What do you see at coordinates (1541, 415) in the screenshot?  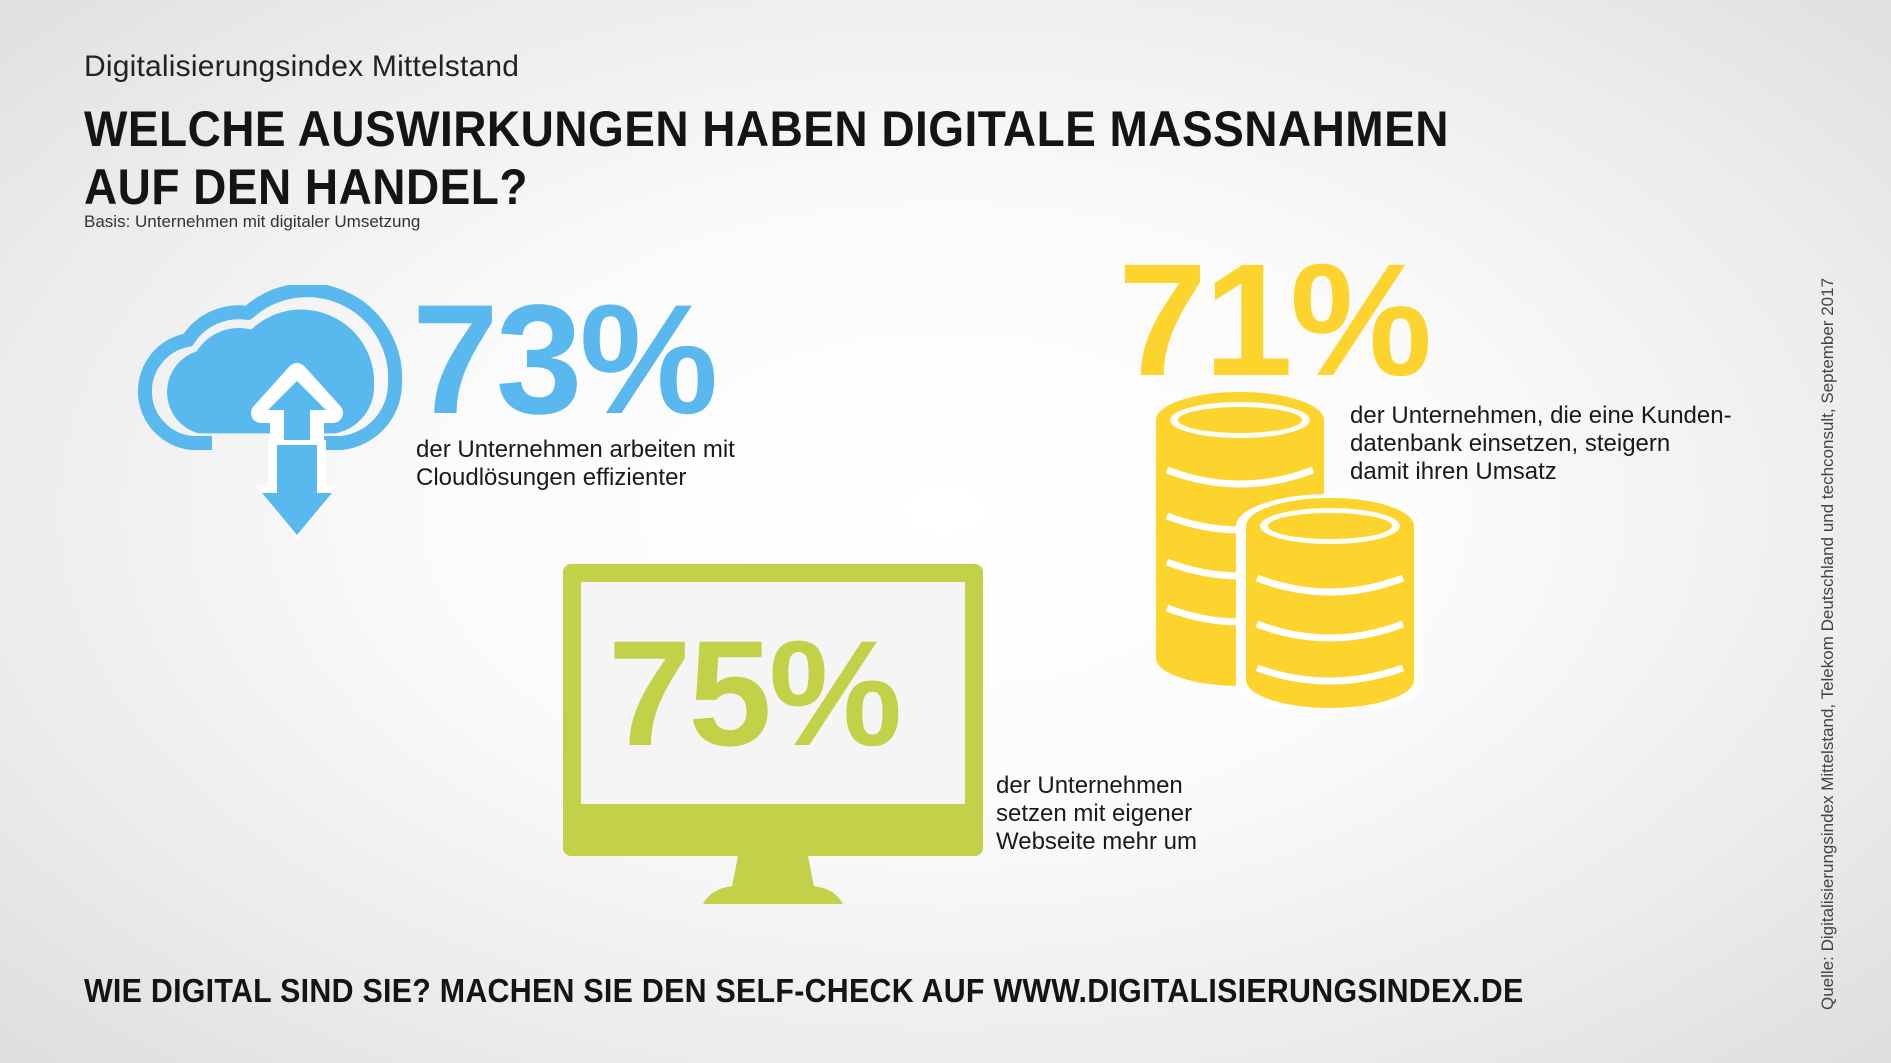 I see `stat-coins-line-1: der Unternehmen, die eine Kunden-` at bounding box center [1541, 415].